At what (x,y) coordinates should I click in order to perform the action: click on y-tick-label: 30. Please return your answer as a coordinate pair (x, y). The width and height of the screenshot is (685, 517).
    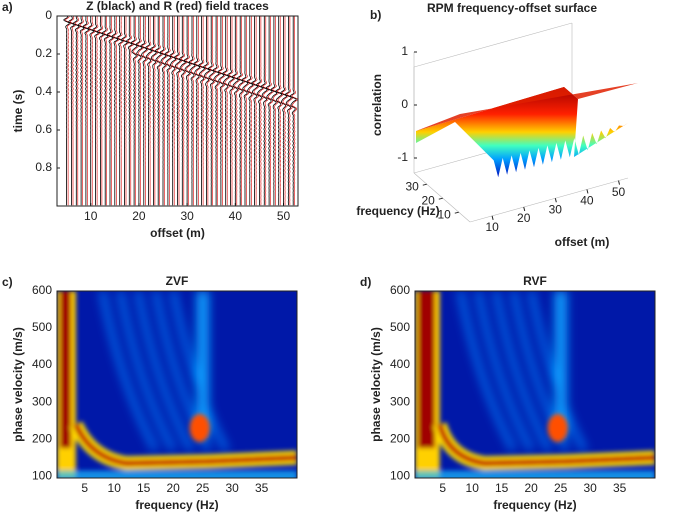
    Looking at the image, I should click on (556, 209).